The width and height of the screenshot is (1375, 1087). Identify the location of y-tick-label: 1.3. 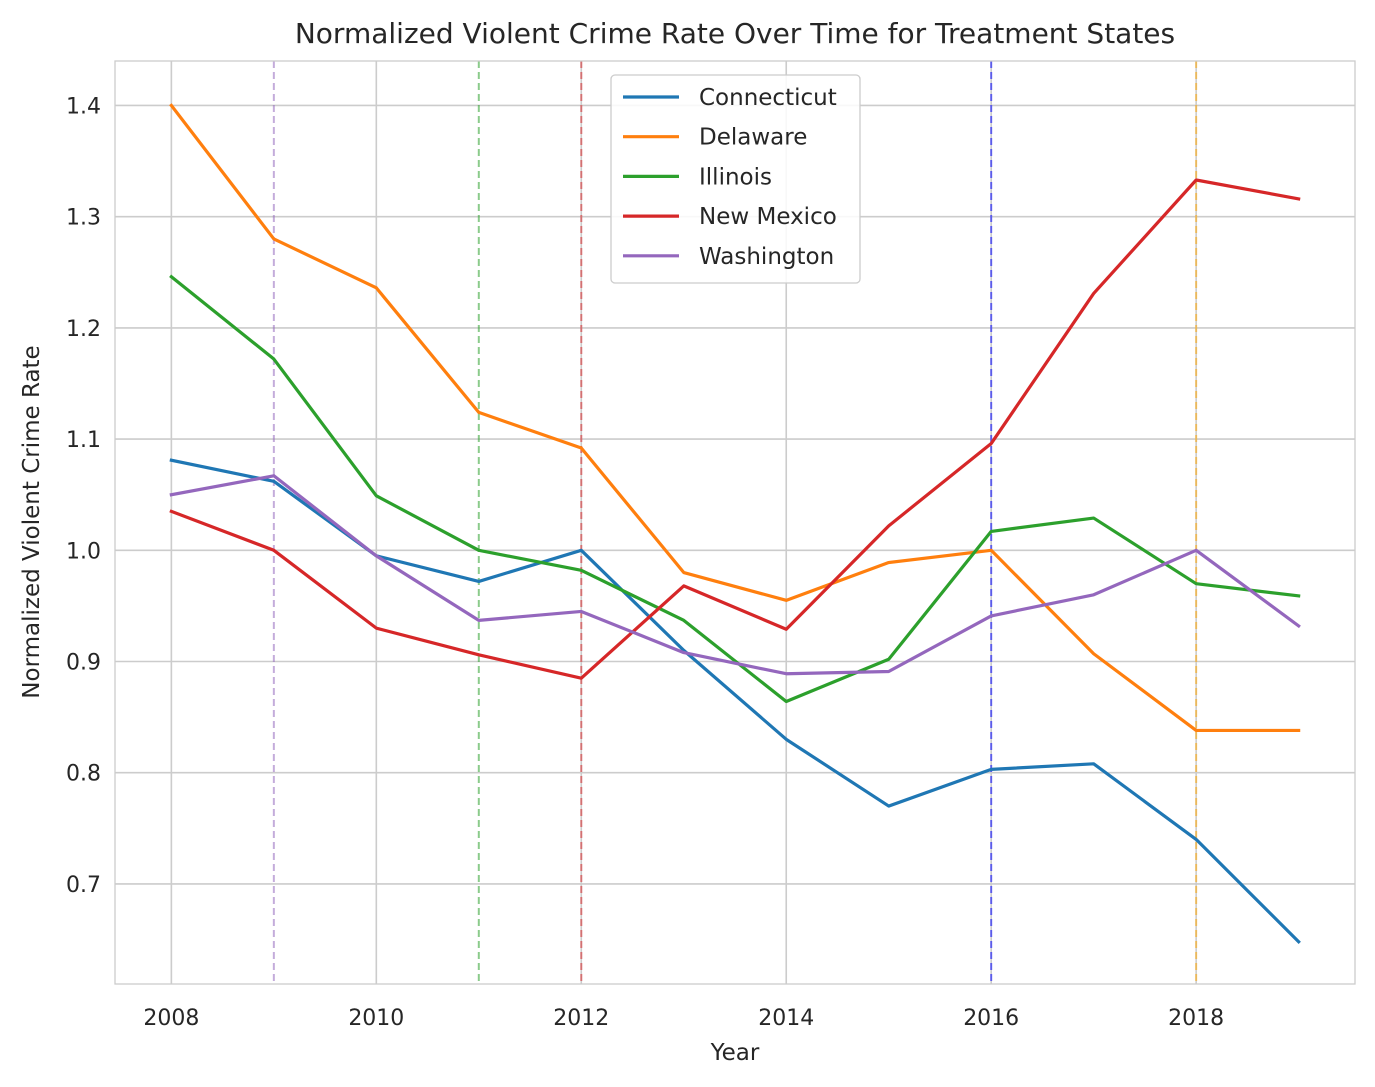
(83, 218).